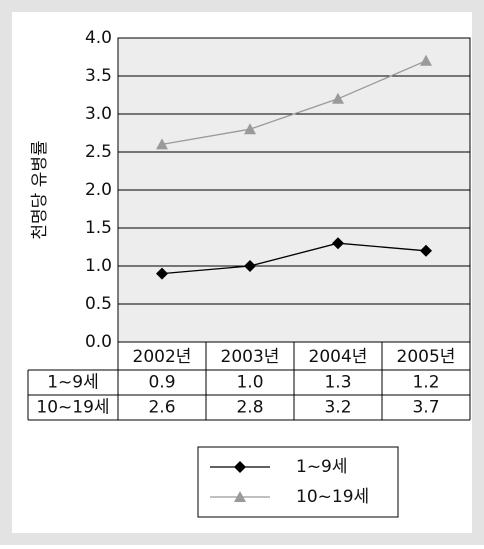  I want to click on table-cell: 3.7, so click(425, 408).